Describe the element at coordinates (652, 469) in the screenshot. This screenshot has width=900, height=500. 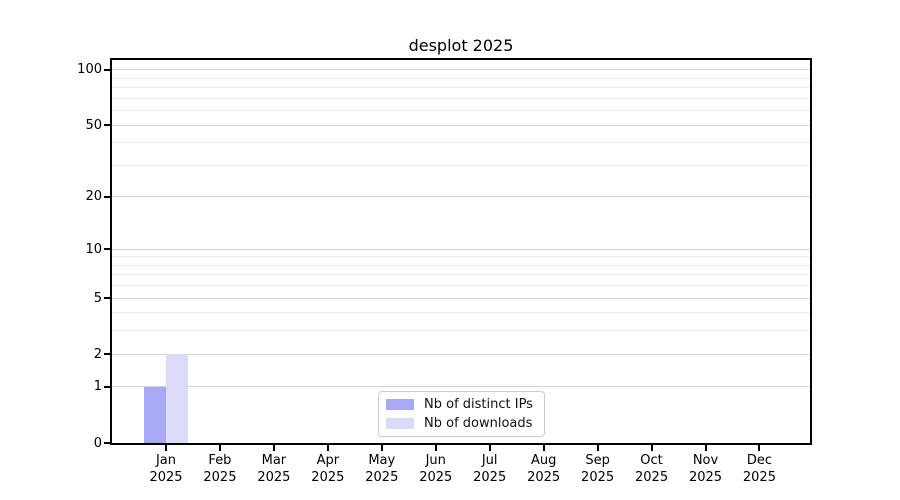
I see `x-axis-tick-label: Oct 2025` at that location.